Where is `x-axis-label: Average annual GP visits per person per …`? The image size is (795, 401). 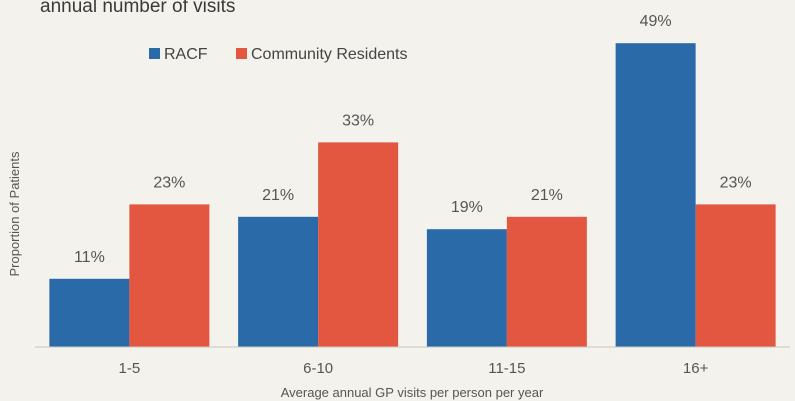
x-axis-label: Average annual GP visits per person per … is located at coordinates (412, 392).